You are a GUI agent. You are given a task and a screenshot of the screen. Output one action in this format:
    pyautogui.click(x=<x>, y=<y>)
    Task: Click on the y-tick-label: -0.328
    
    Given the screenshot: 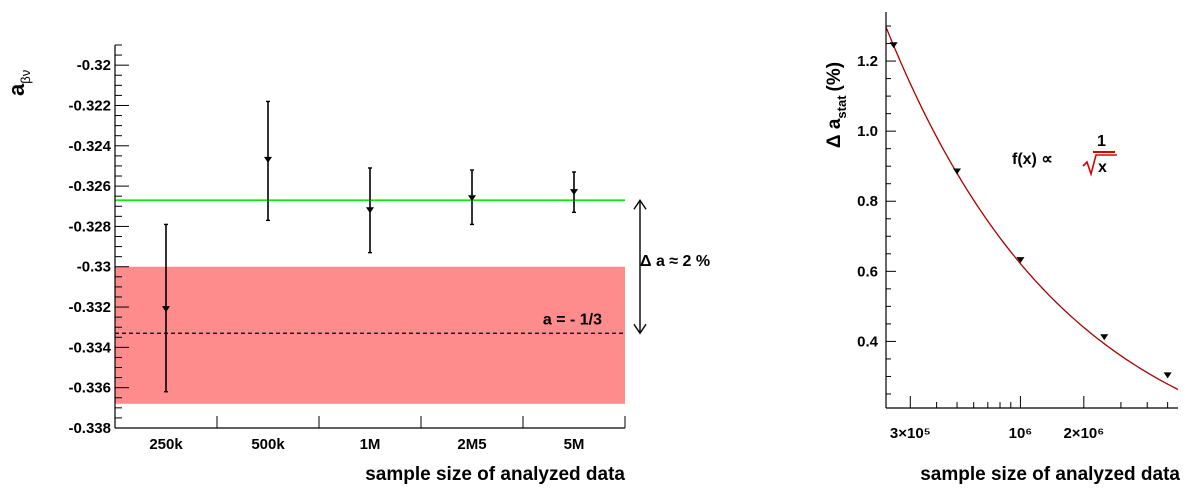 What is the action you would take?
    pyautogui.click(x=89, y=226)
    